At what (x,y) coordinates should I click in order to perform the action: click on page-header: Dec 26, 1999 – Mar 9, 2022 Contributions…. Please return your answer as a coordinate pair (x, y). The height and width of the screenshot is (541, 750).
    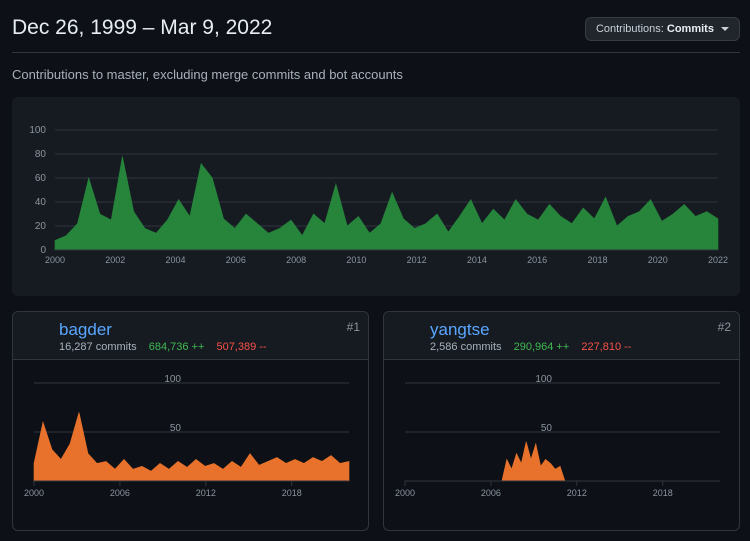
    Looking at the image, I should click on (376, 31).